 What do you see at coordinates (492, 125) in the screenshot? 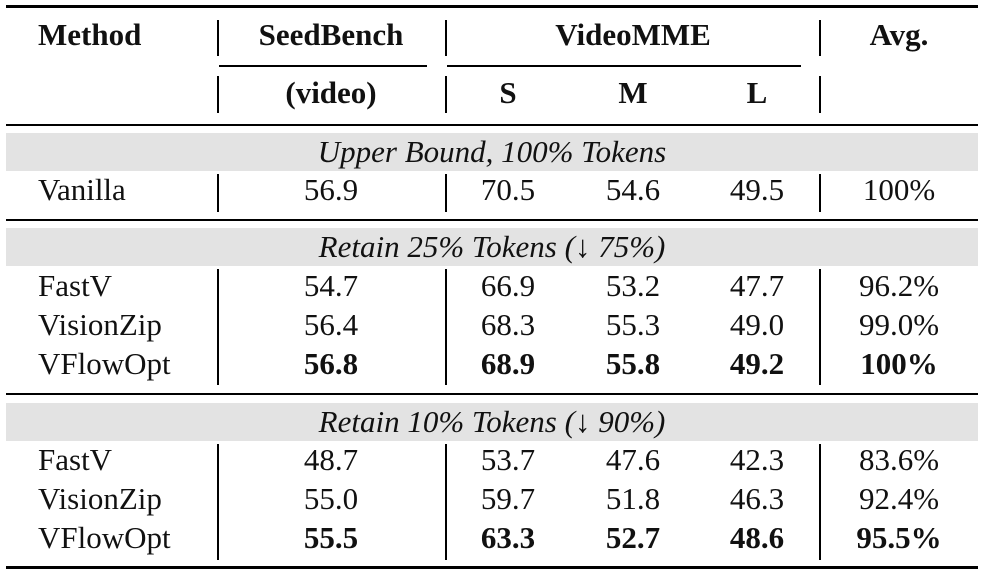
I see `header-rule` at bounding box center [492, 125].